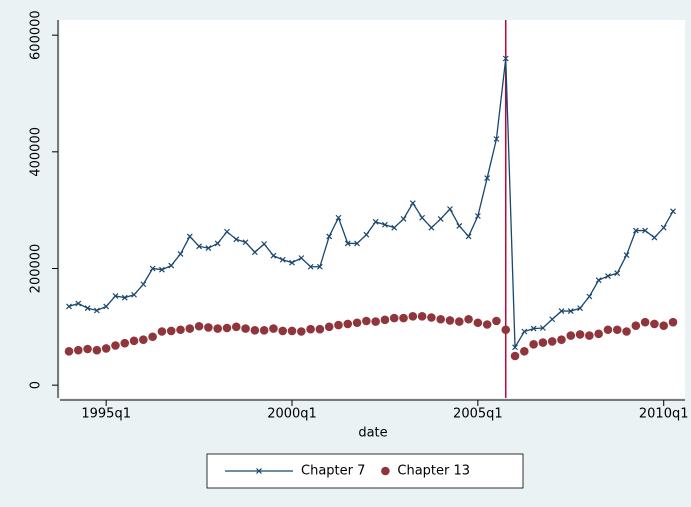 Image resolution: width=691 pixels, height=507 pixels. I want to click on x-axis-title: date, so click(372, 433).